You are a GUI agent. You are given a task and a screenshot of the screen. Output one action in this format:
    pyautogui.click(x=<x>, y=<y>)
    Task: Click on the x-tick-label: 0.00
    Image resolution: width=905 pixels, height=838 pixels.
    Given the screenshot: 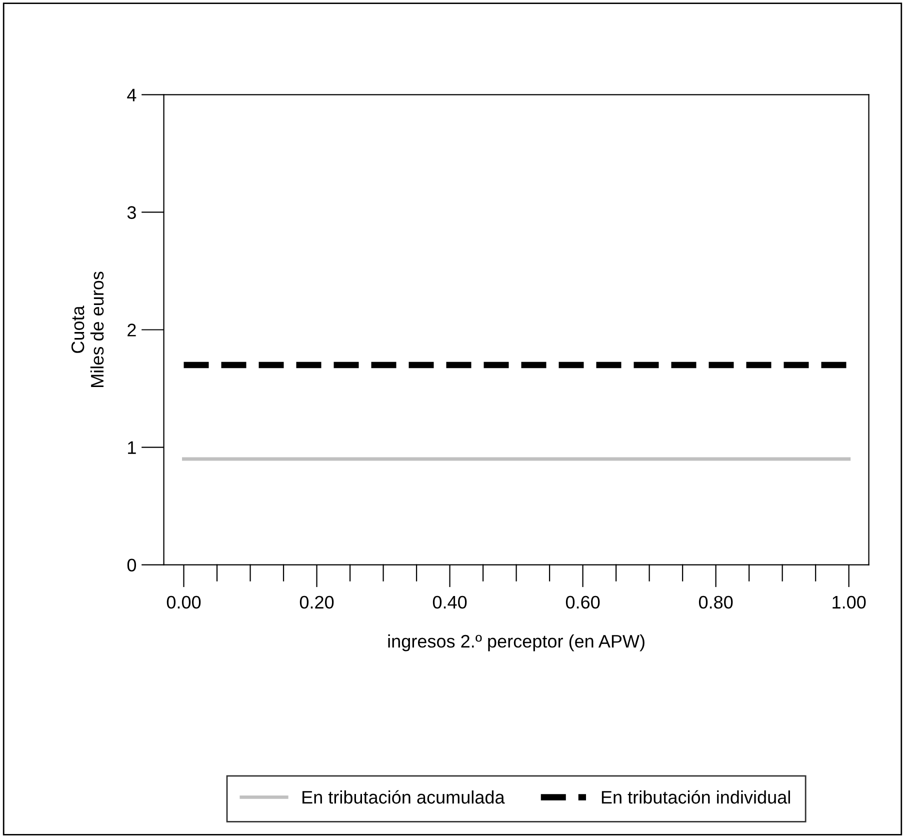 What is the action you would take?
    pyautogui.click(x=183, y=602)
    